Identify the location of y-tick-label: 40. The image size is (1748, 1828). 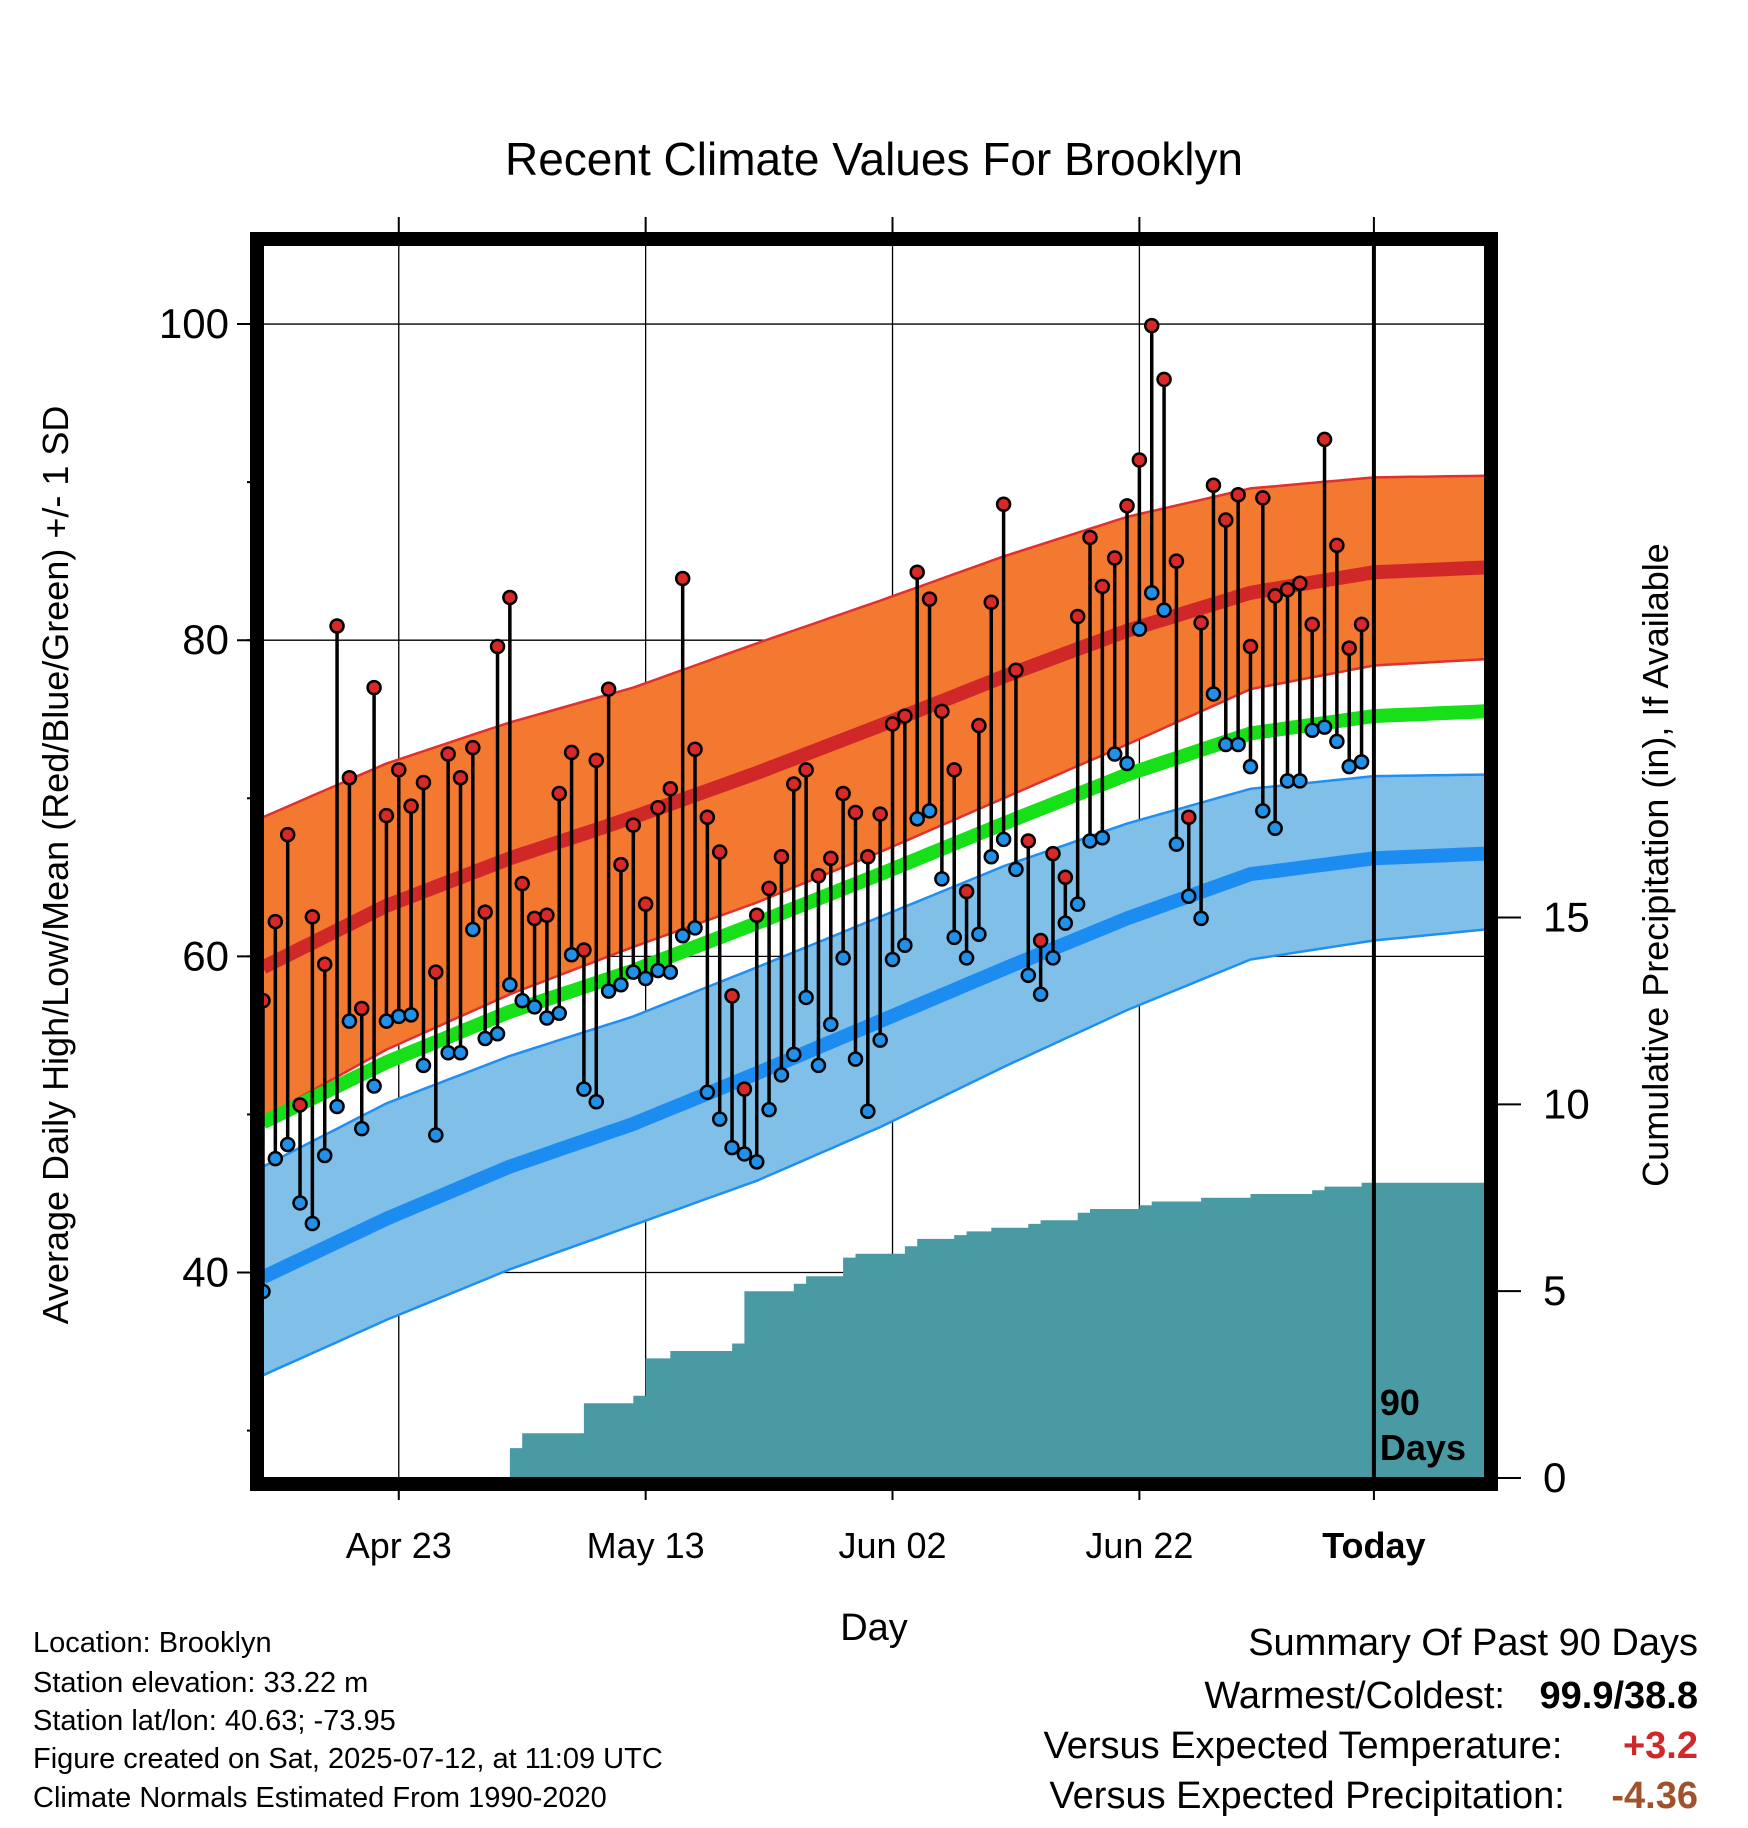
(205, 1272).